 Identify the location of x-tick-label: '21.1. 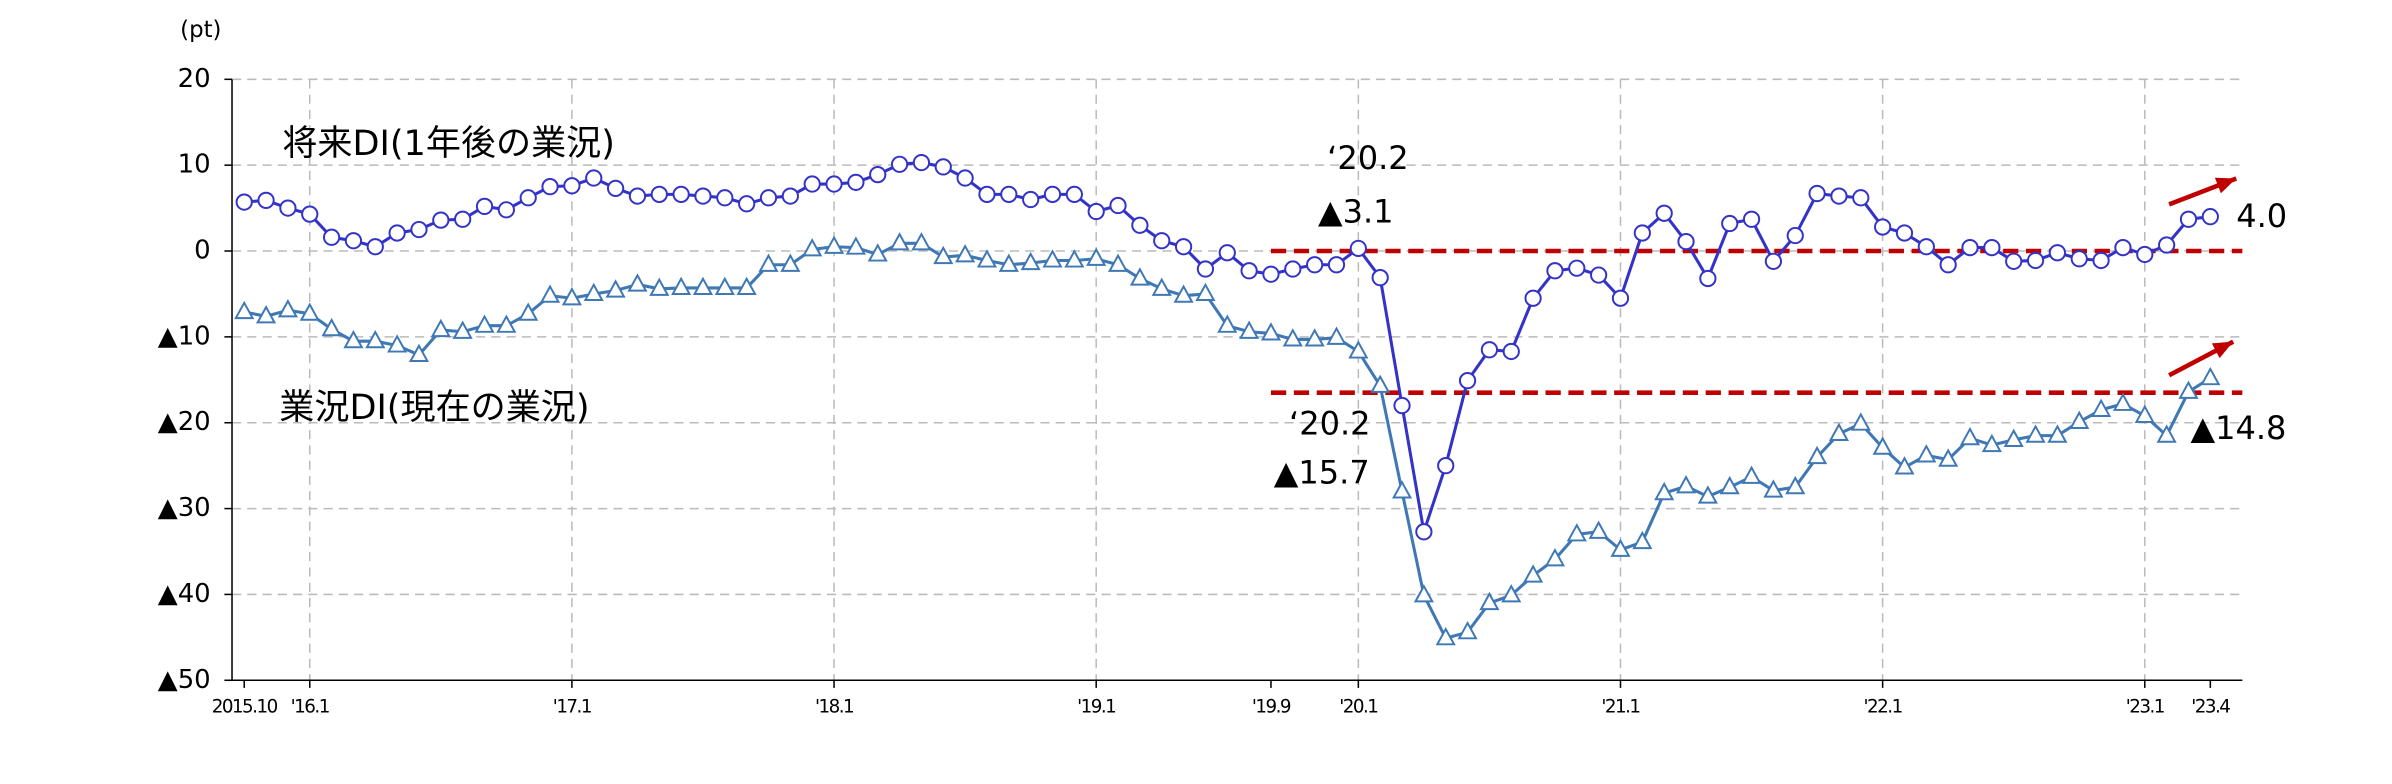
(1620, 707).